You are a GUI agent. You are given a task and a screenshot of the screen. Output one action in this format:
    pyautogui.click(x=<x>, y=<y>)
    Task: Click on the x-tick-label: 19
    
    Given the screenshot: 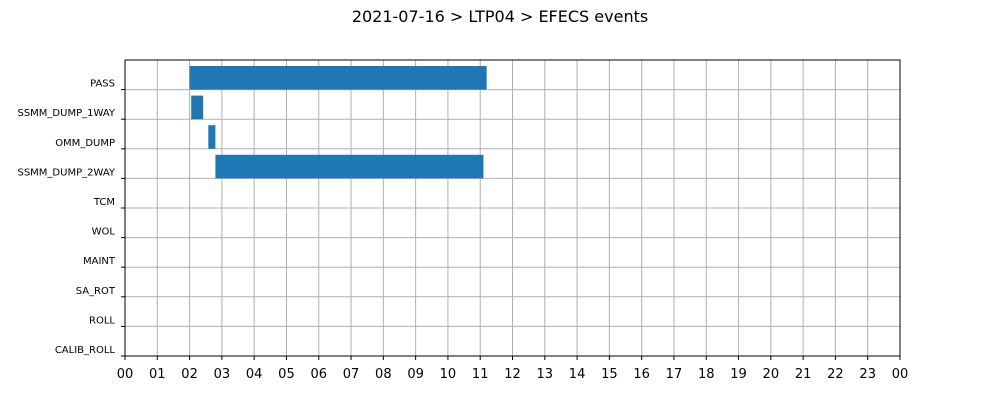 What is the action you would take?
    pyautogui.click(x=738, y=374)
    